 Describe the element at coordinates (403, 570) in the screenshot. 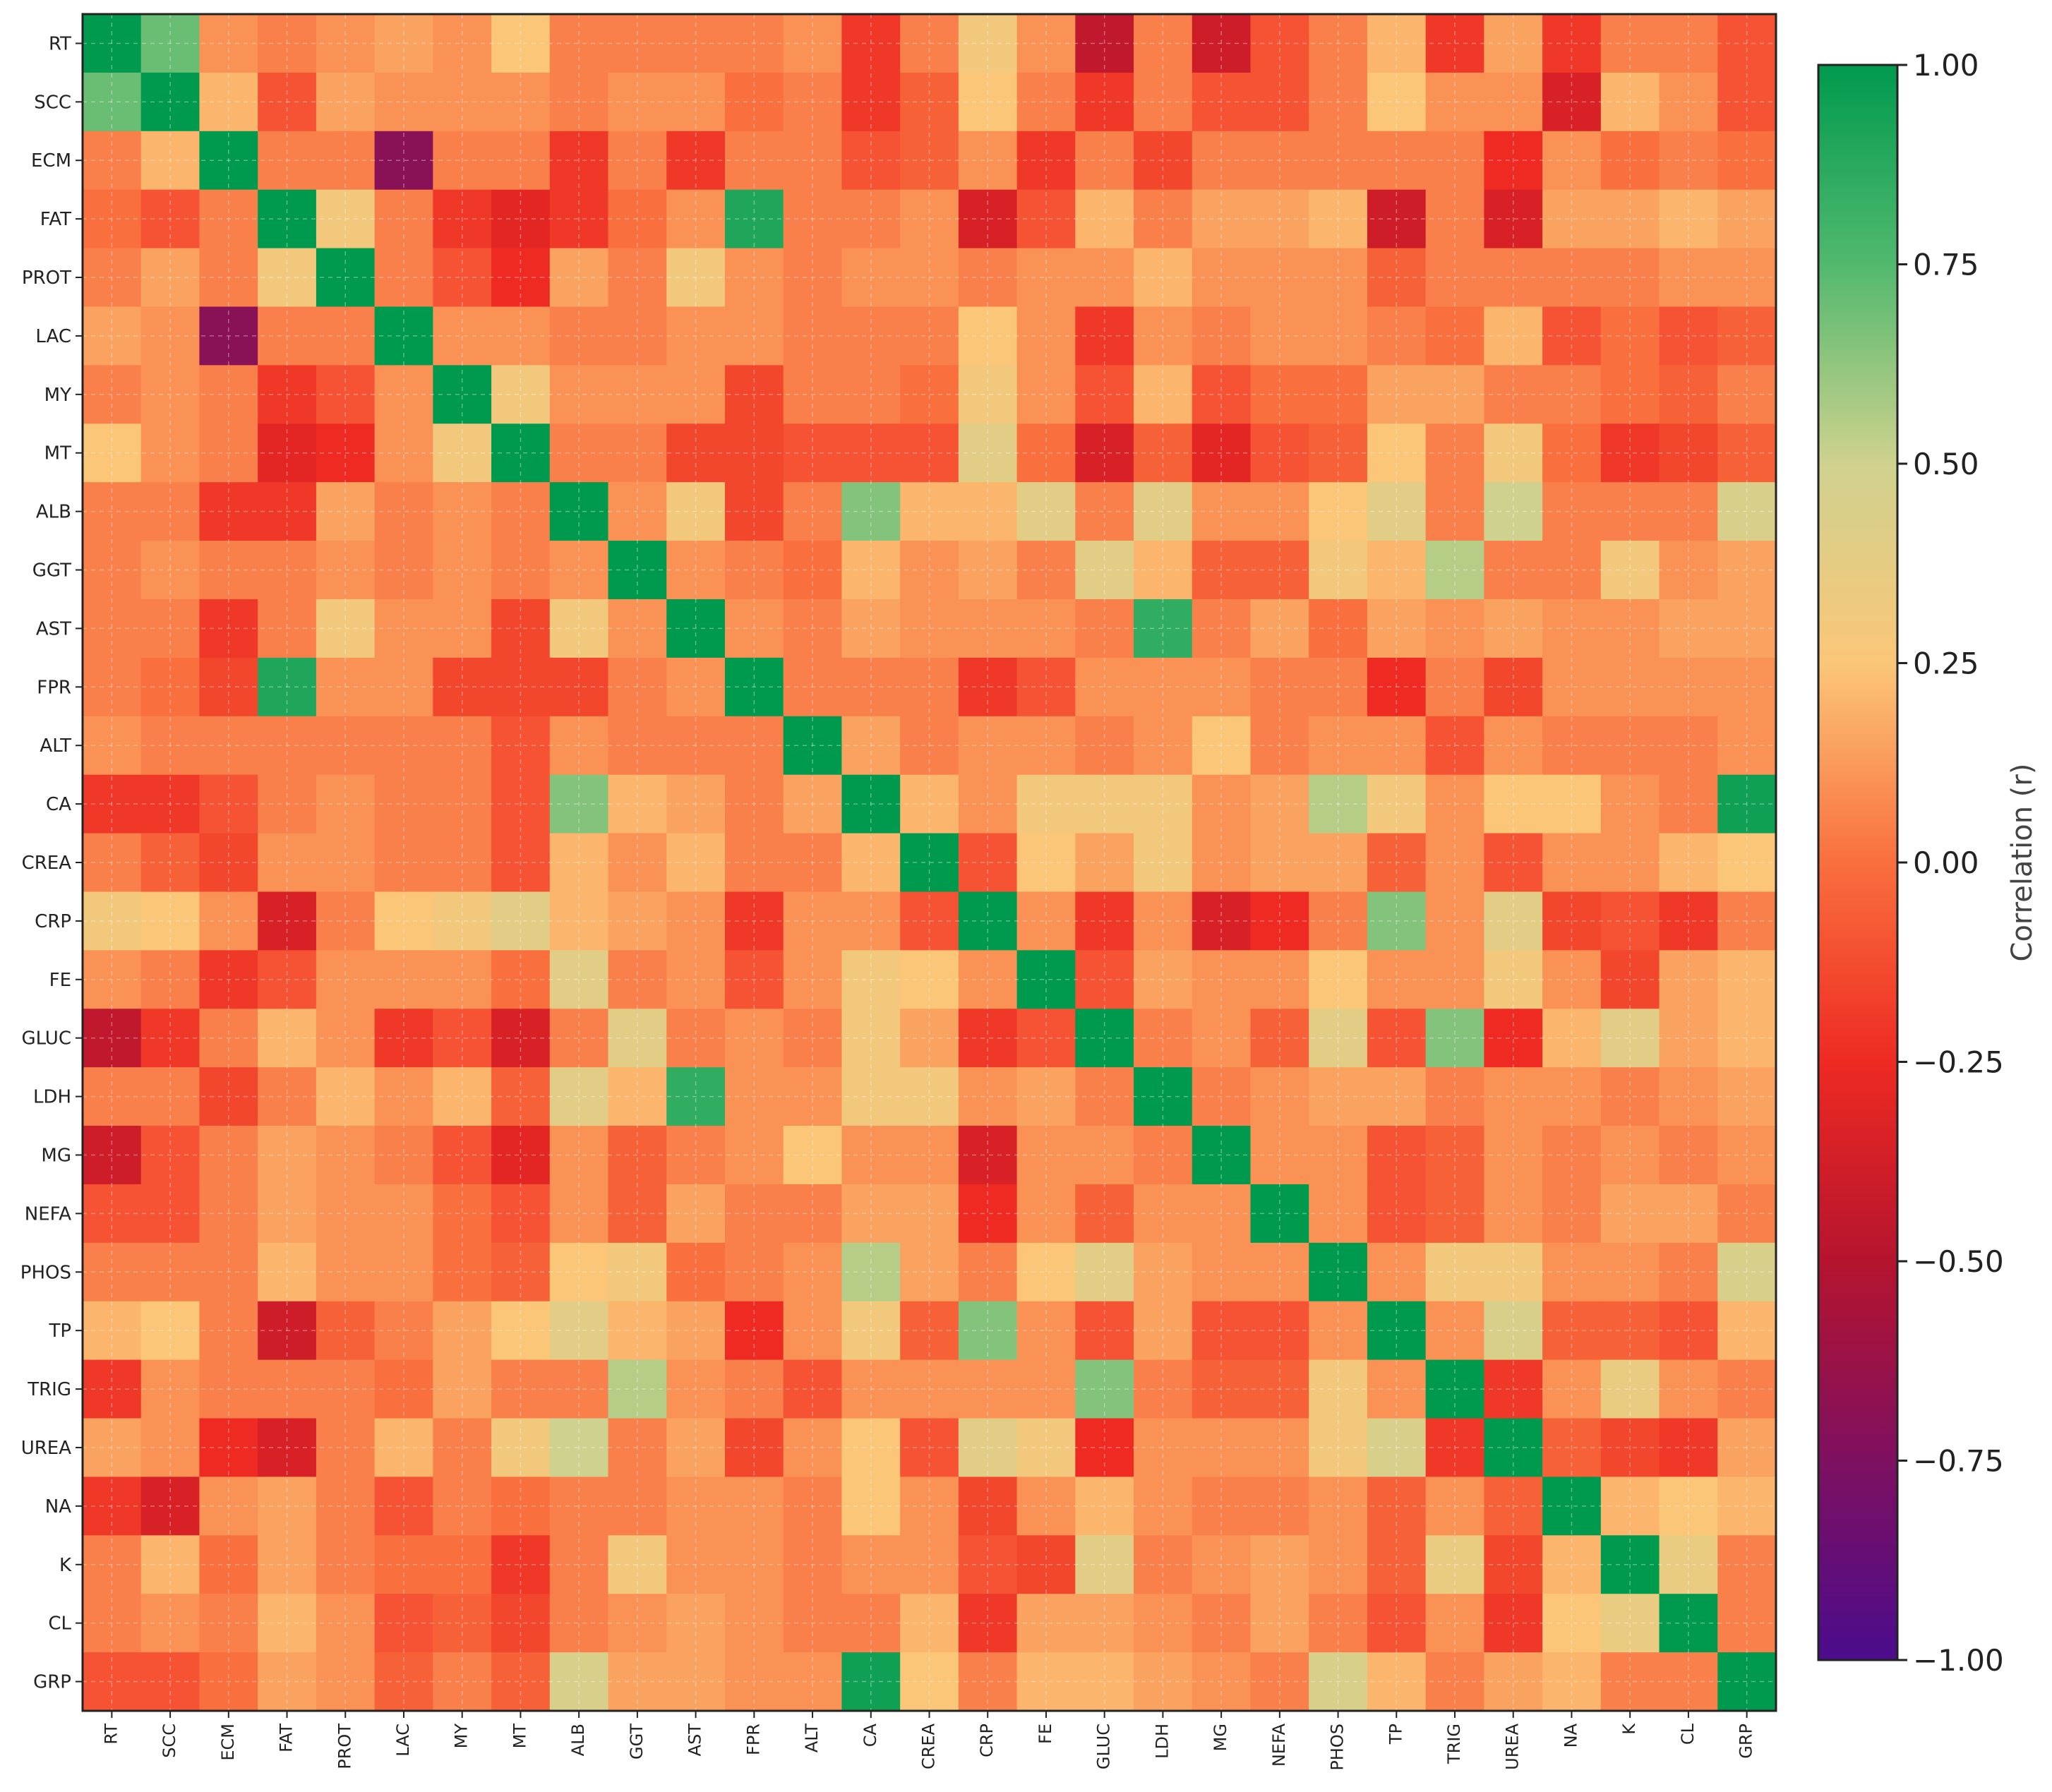

I see `heatmap-cell-ggt-lac` at that location.